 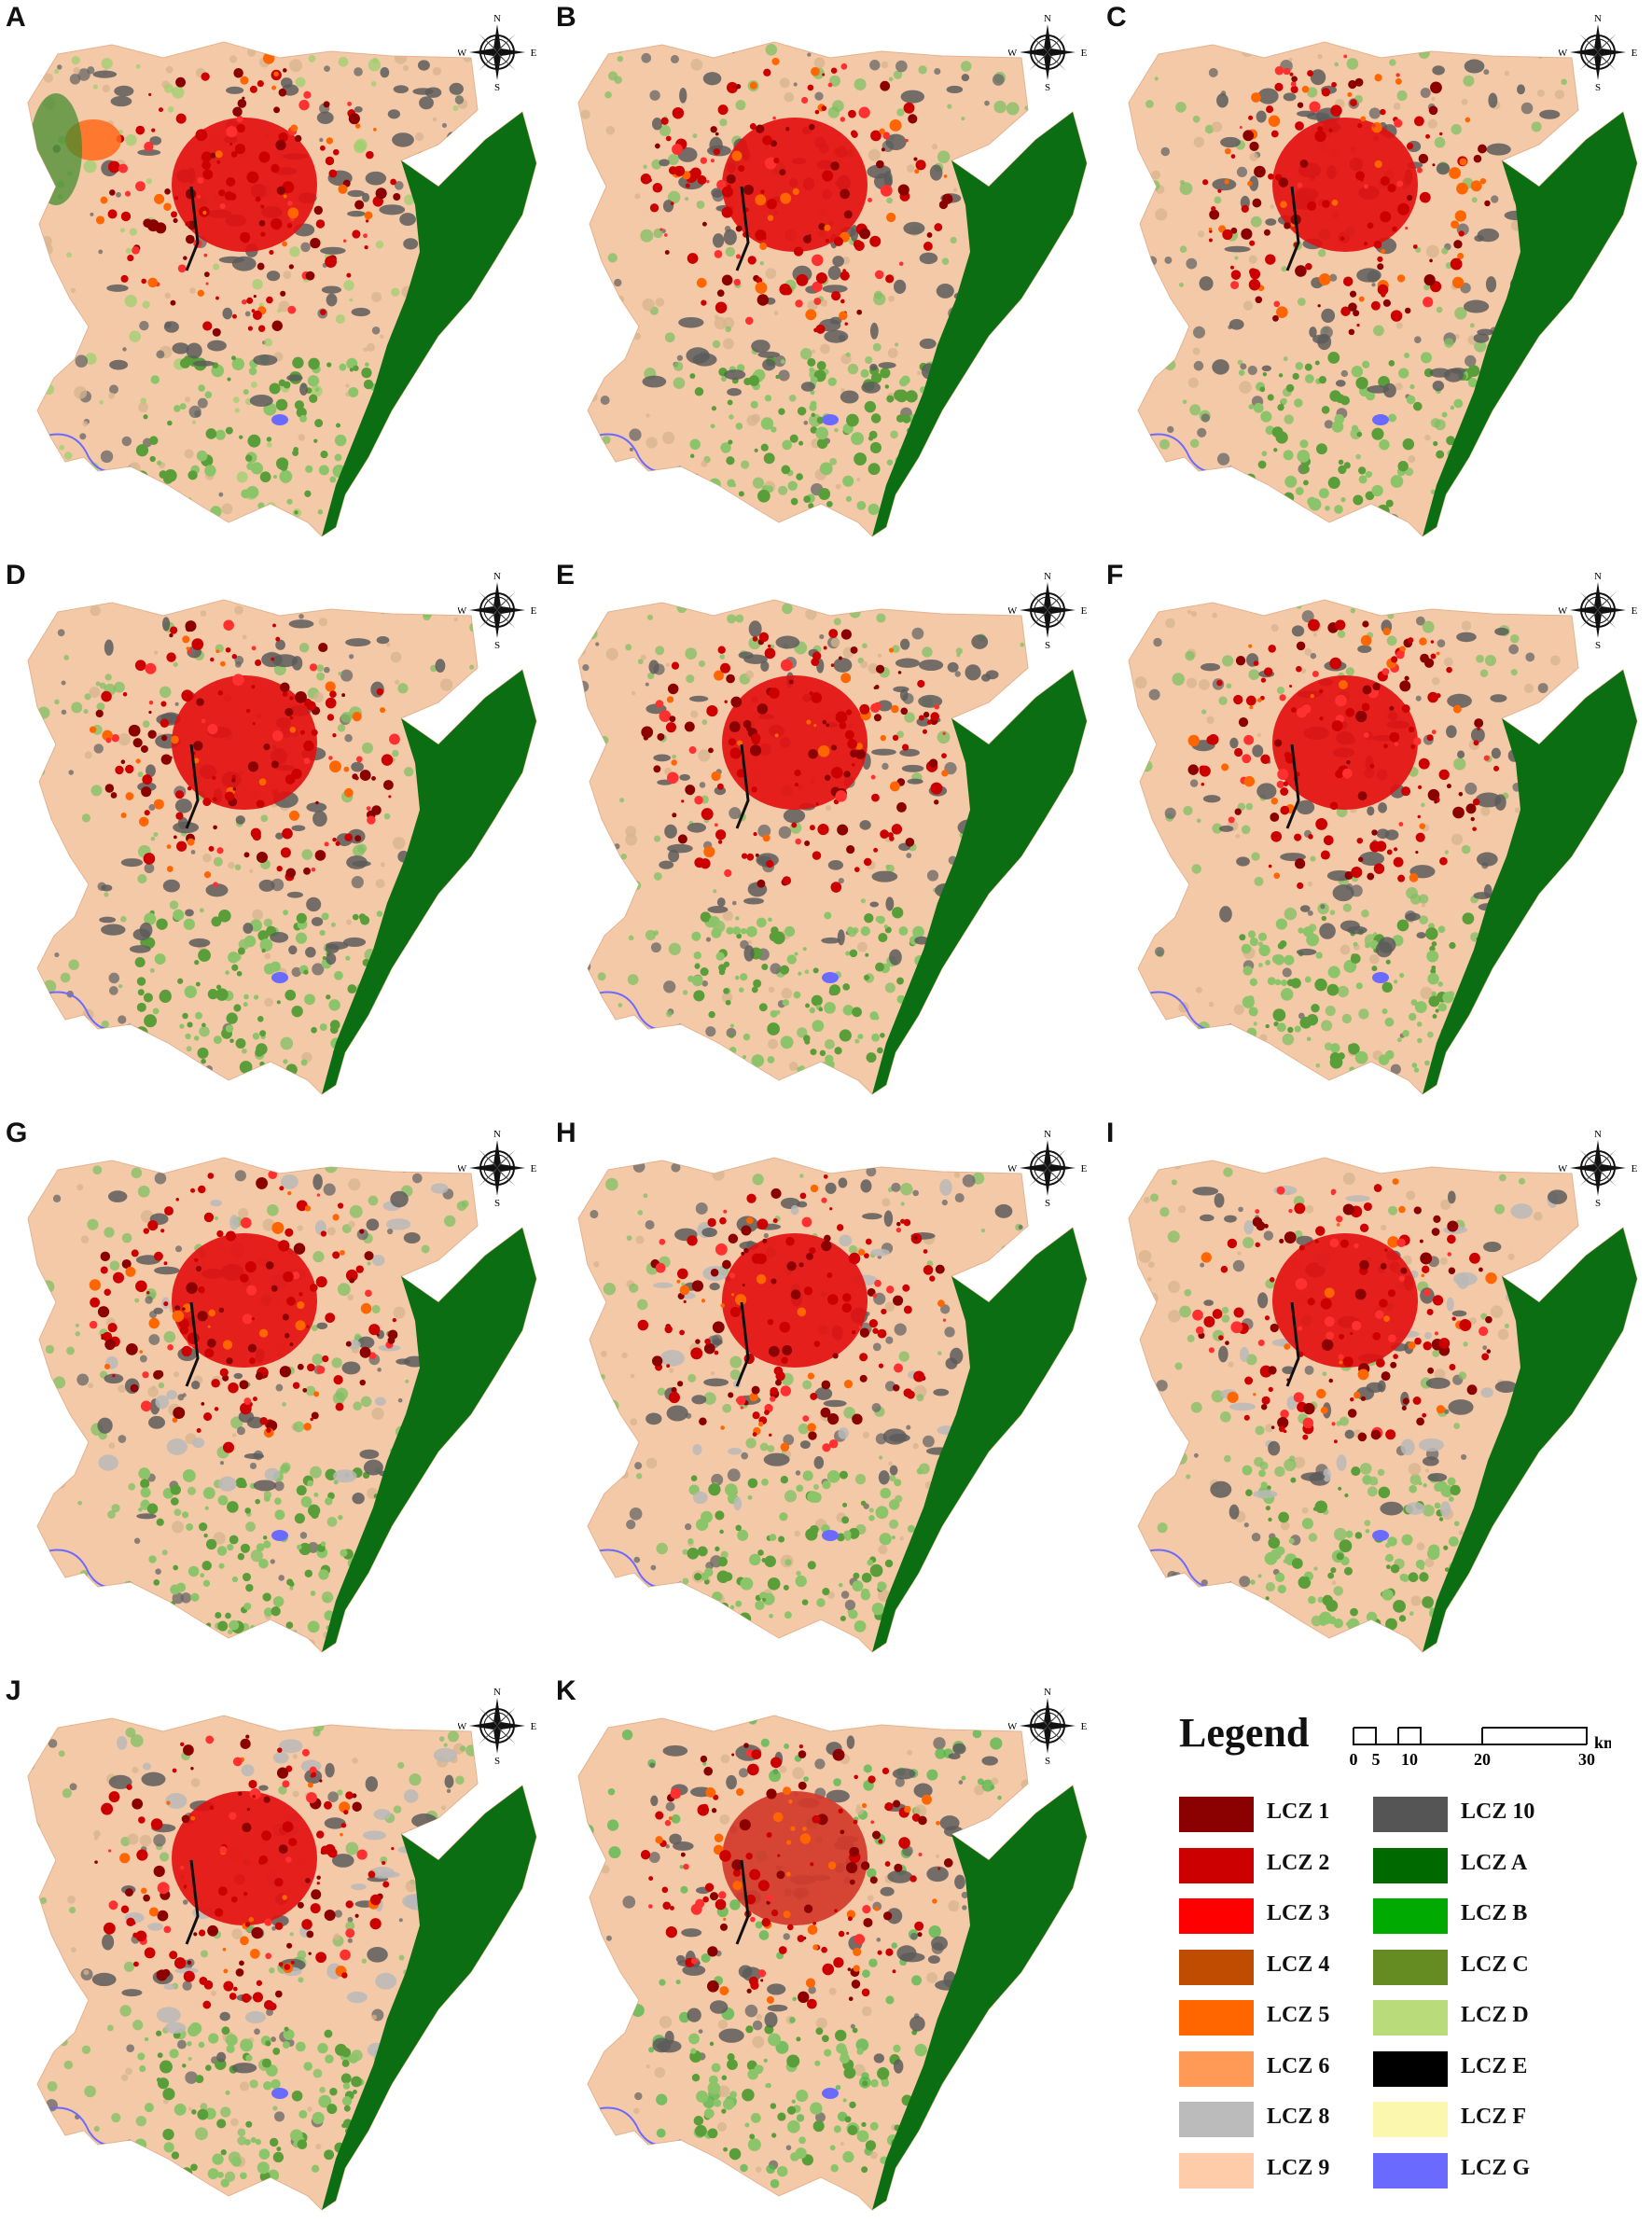 What do you see at coordinates (1298, 2168) in the screenshot?
I see `legend-label: LCZ 9` at bounding box center [1298, 2168].